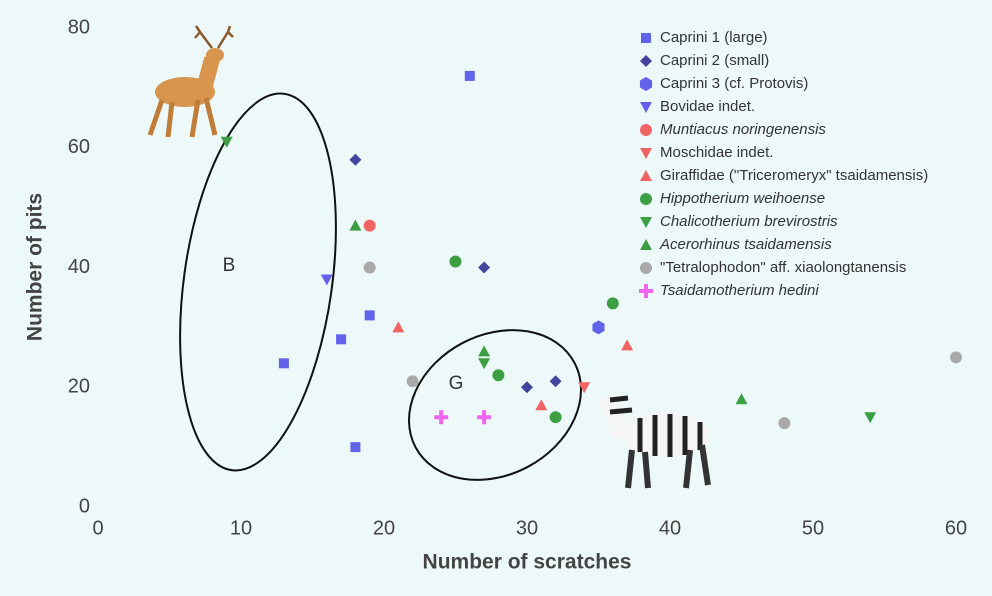 The width and height of the screenshot is (992, 596). I want to click on legend-label: Chalicotherium brevirostris, so click(749, 221).